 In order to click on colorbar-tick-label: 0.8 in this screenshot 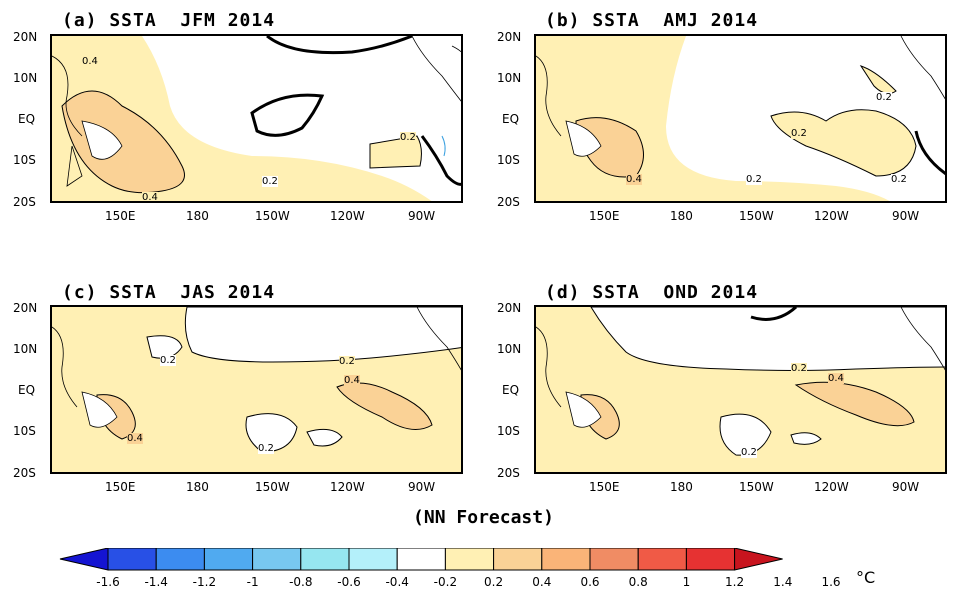, I will do `click(638, 582)`.